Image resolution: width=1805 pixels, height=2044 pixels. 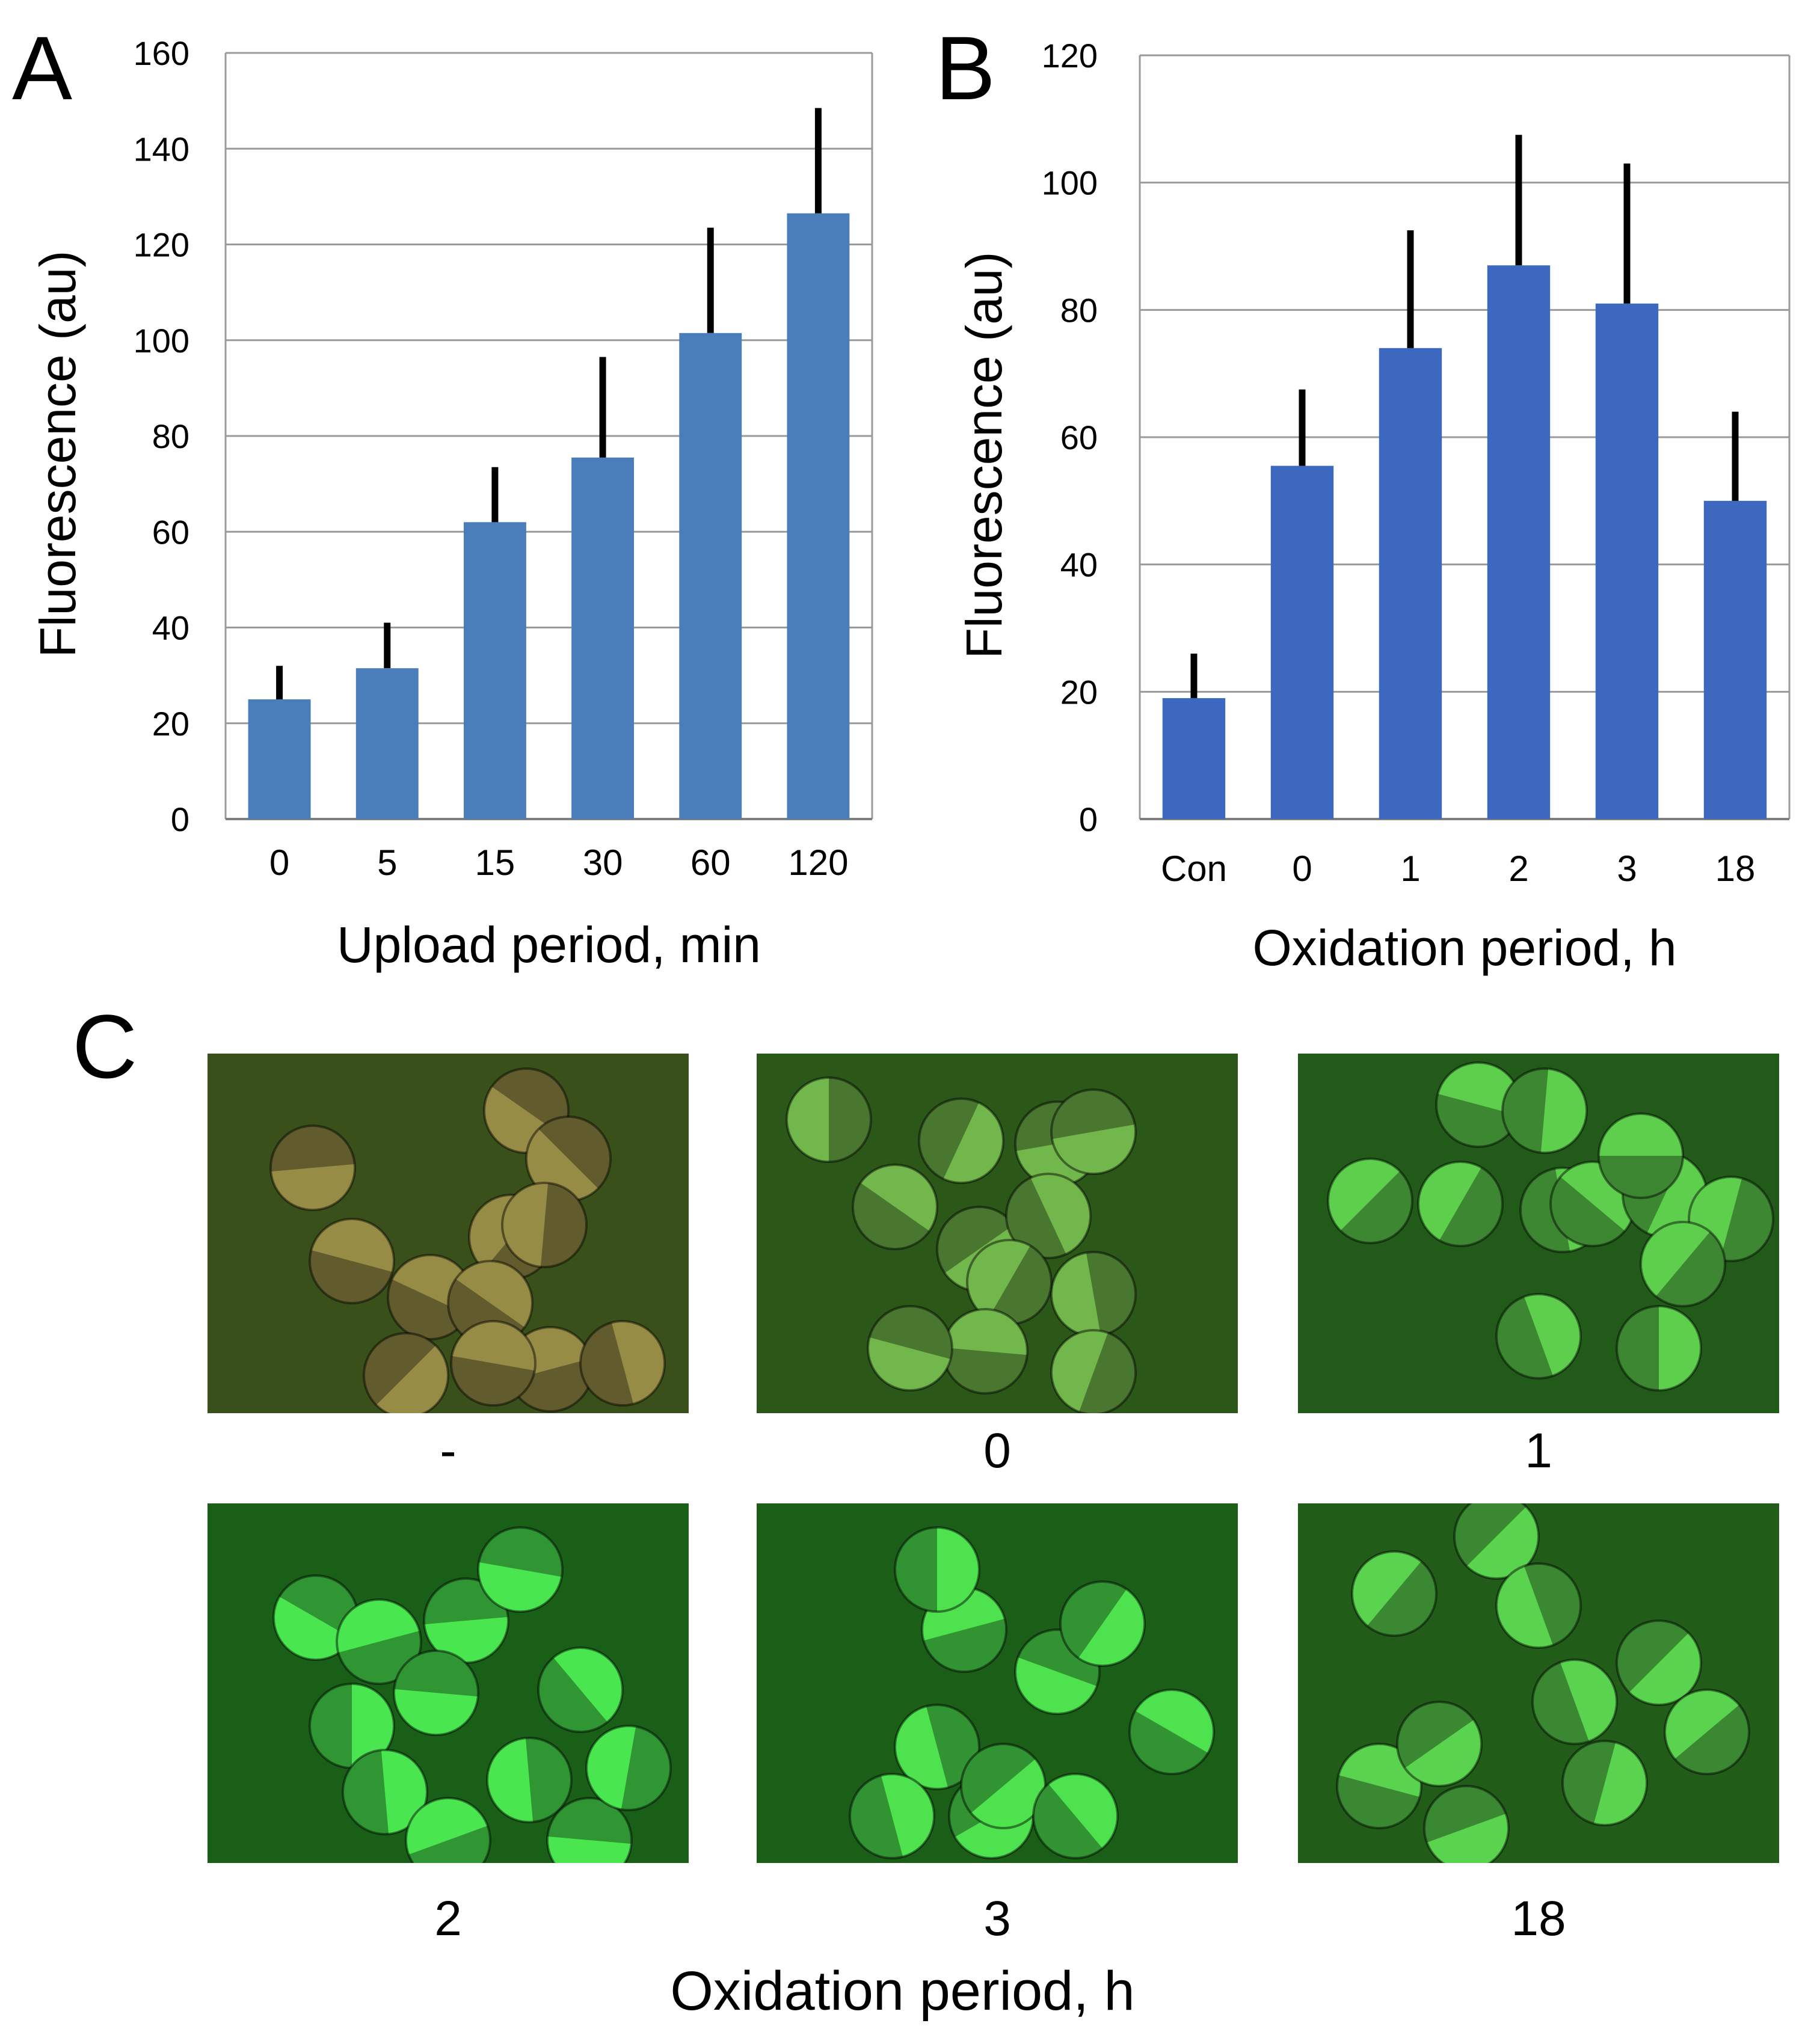 What do you see at coordinates (162, 53) in the screenshot?
I see `chart-a-y-tick-label: 160` at bounding box center [162, 53].